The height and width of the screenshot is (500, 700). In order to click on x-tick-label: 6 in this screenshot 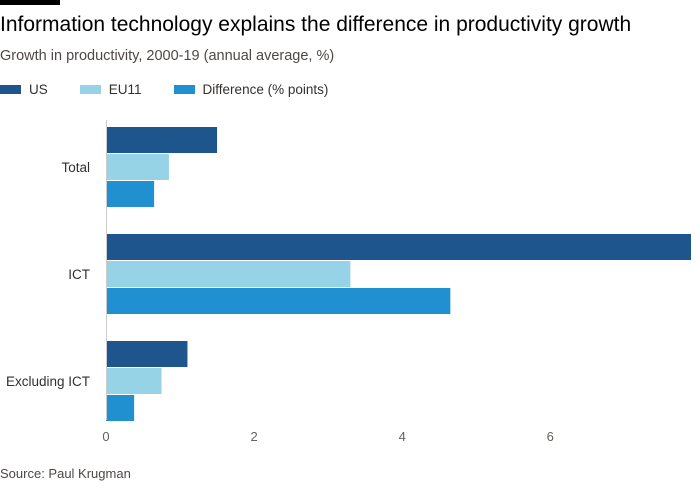, I will do `click(550, 436)`.